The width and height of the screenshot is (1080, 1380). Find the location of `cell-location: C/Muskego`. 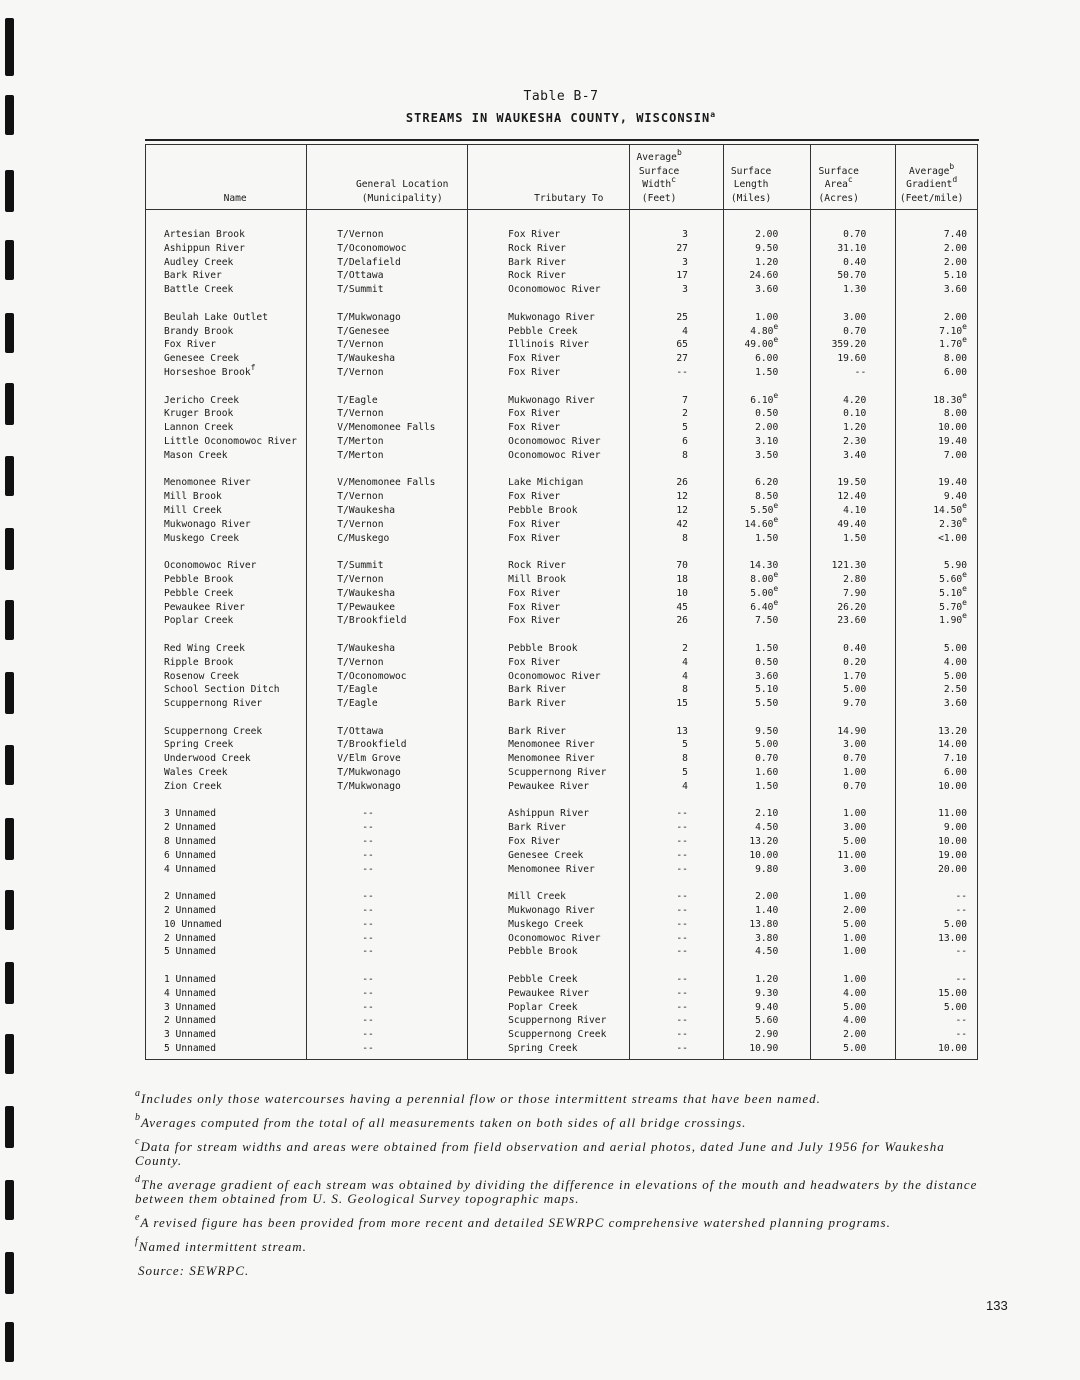

cell-location: C/Muskego is located at coordinates (387, 538).